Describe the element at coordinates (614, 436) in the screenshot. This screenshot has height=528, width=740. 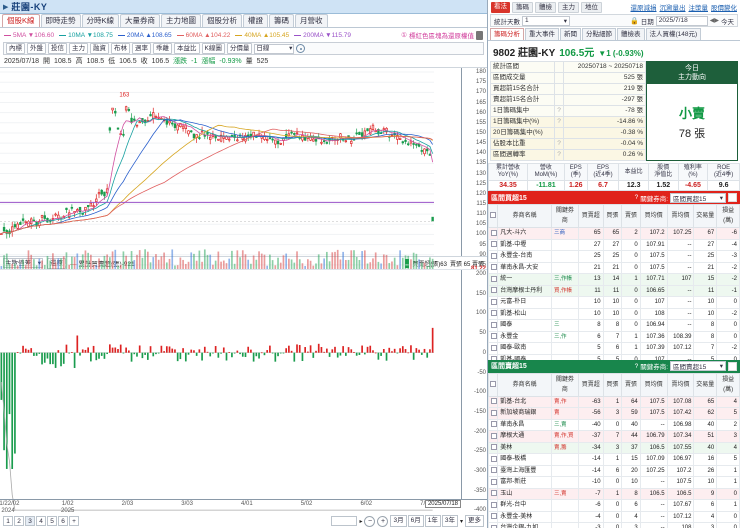
I see `sell-row: 摩根大通 賣,作,買 -37 7 44 106.79 107.34 51 3` at that location.